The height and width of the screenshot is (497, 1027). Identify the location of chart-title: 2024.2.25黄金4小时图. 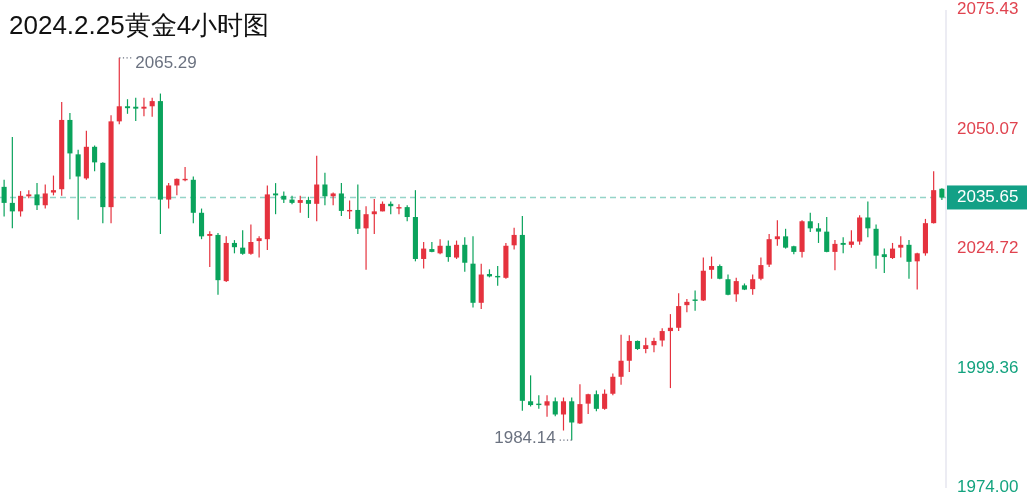
(139, 25).